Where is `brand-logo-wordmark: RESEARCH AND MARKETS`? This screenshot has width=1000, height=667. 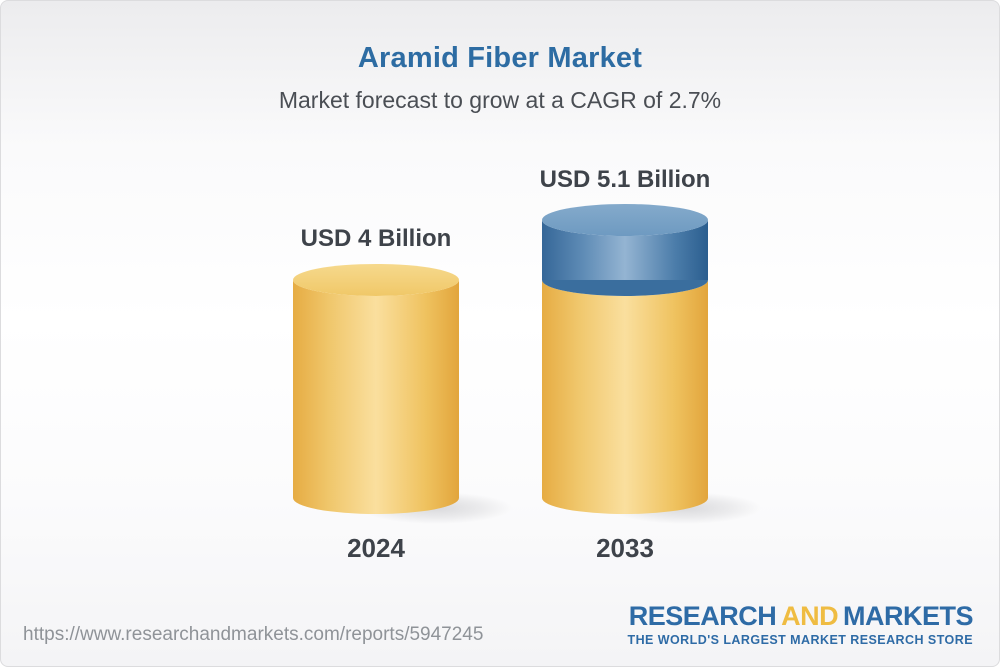 brand-logo-wordmark: RESEARCH AND MARKETS is located at coordinates (800, 616).